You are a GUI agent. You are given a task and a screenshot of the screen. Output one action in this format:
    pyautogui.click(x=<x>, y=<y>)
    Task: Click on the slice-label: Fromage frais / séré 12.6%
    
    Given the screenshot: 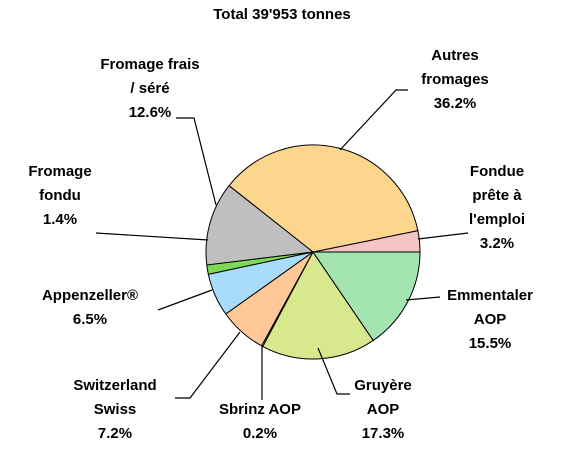 What is the action you would take?
    pyautogui.click(x=150, y=89)
    